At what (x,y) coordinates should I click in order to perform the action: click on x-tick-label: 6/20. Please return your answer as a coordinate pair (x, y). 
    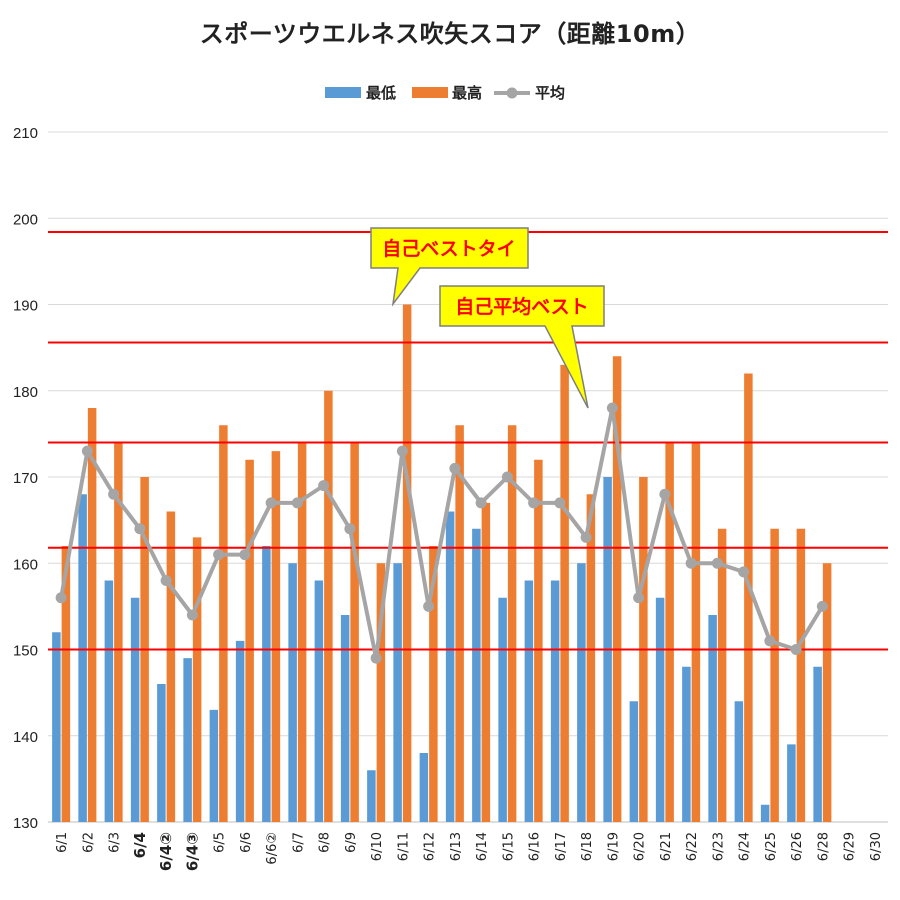
    Looking at the image, I should click on (640, 846).